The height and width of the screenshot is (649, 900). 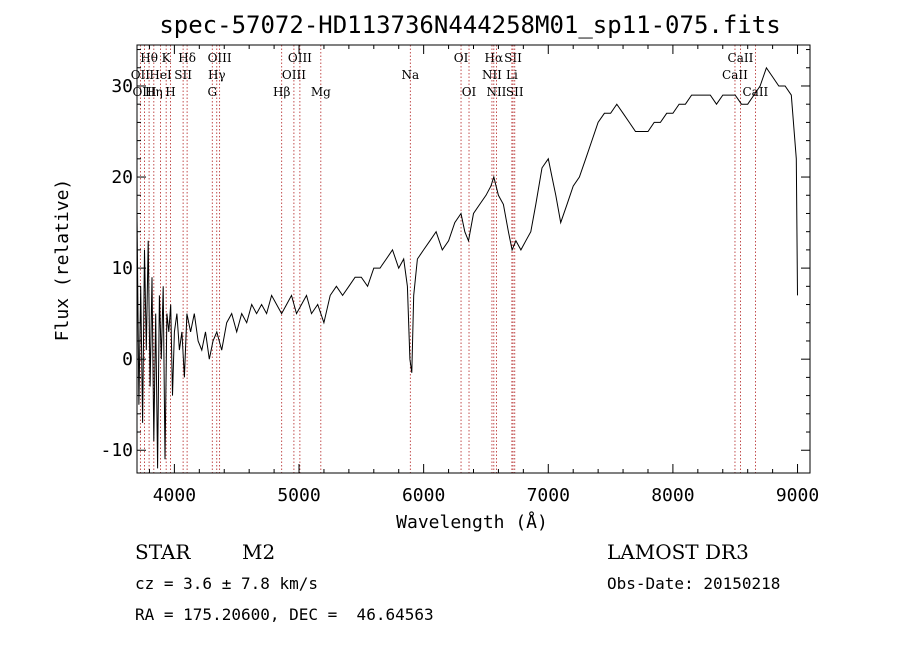 What do you see at coordinates (281, 92) in the screenshot?
I see `line-marker-label: Hβ` at bounding box center [281, 92].